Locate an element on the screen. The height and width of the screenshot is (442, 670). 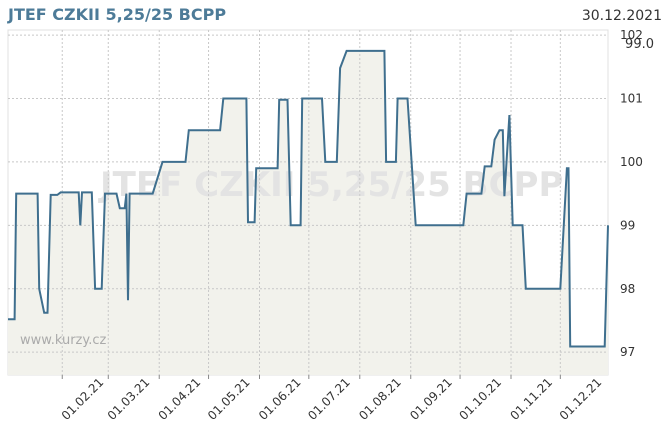
y-tick-label: 100 is located at coordinates (631, 162).